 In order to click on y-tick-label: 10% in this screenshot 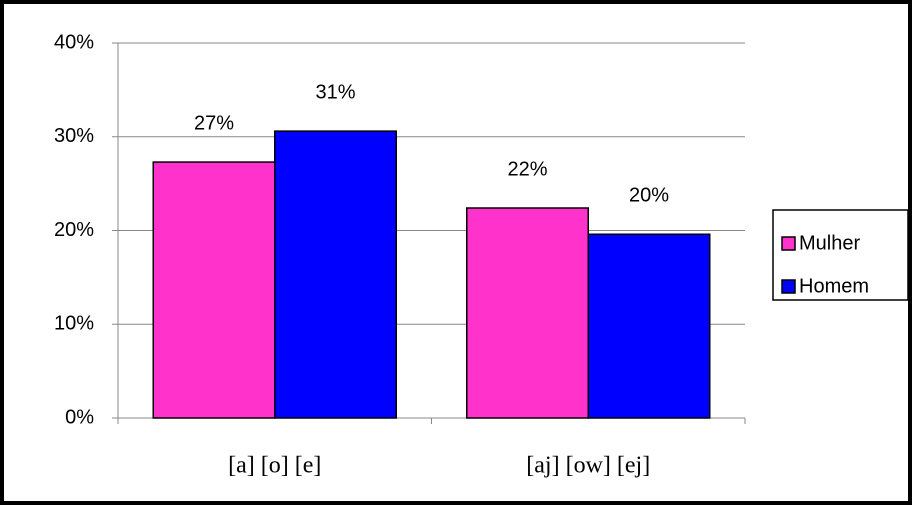, I will do `click(74, 324)`.